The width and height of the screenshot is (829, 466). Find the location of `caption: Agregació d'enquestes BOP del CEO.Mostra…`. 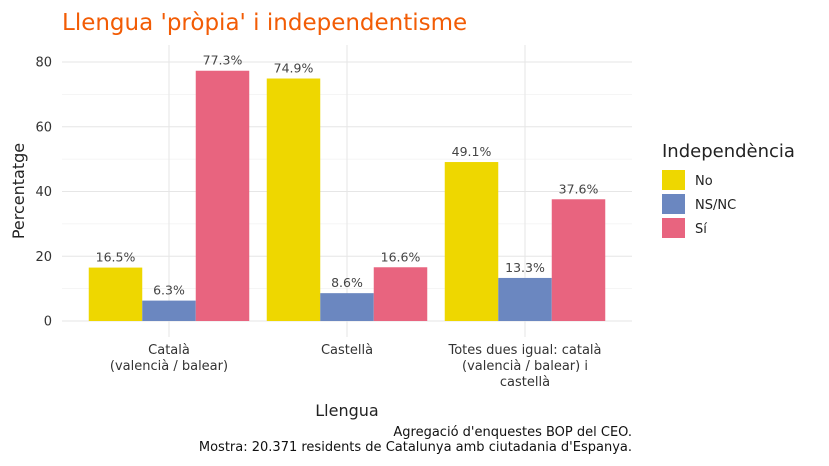

caption: Agregació d'enquestes BOP del CEO.Mostra… is located at coordinates (415, 440).